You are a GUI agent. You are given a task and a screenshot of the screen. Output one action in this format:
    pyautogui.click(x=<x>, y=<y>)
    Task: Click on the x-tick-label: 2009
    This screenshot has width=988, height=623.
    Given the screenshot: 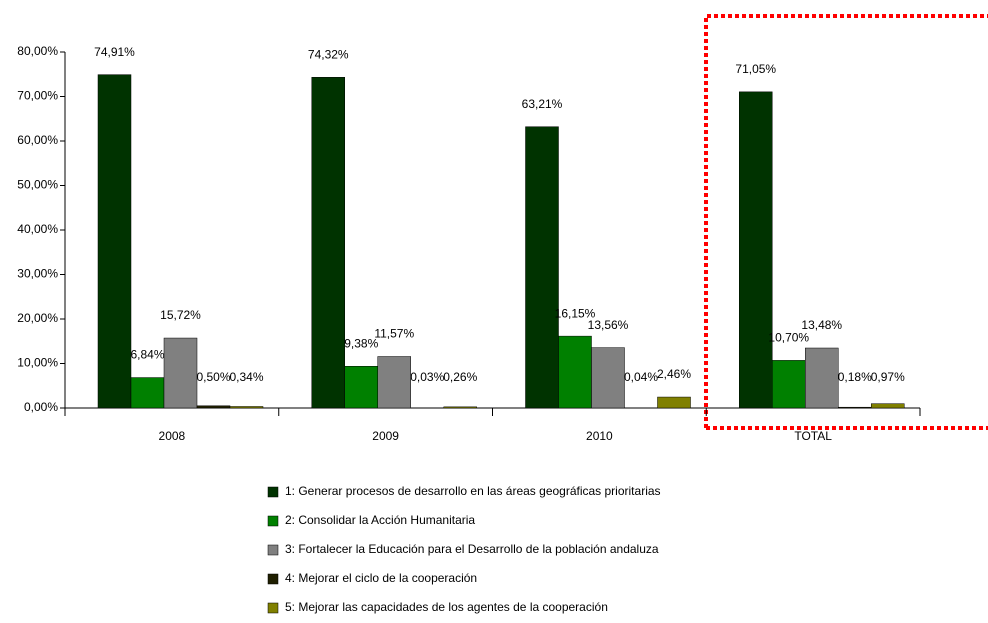 What is the action you would take?
    pyautogui.click(x=385, y=436)
    